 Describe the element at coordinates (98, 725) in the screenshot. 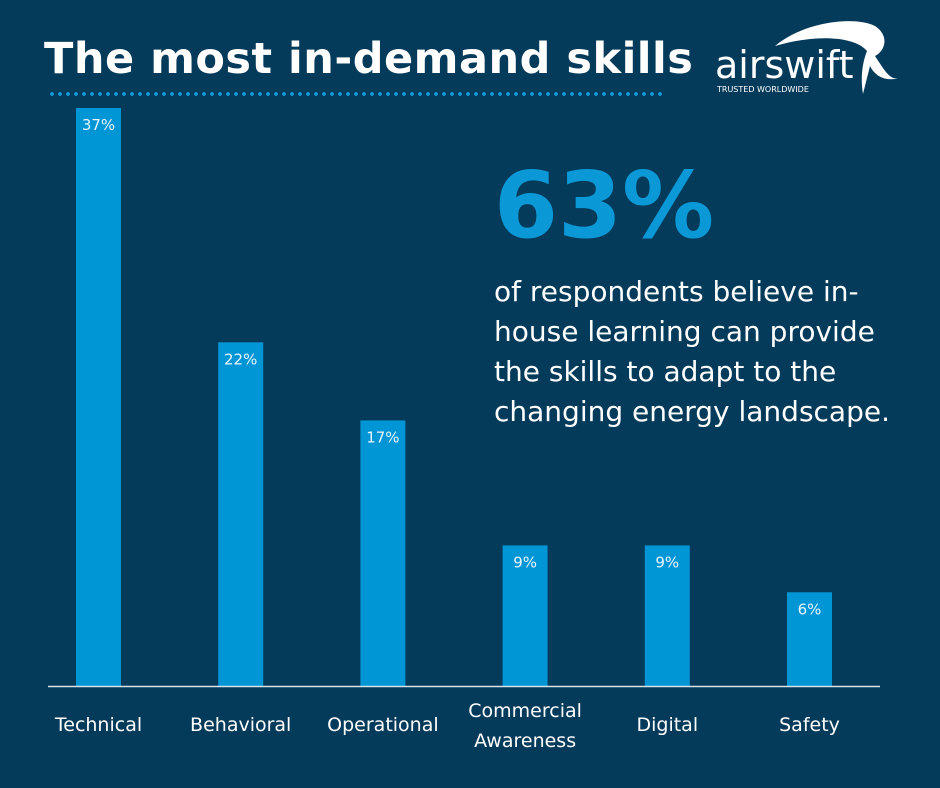

I see `category-label-0: Technical` at that location.